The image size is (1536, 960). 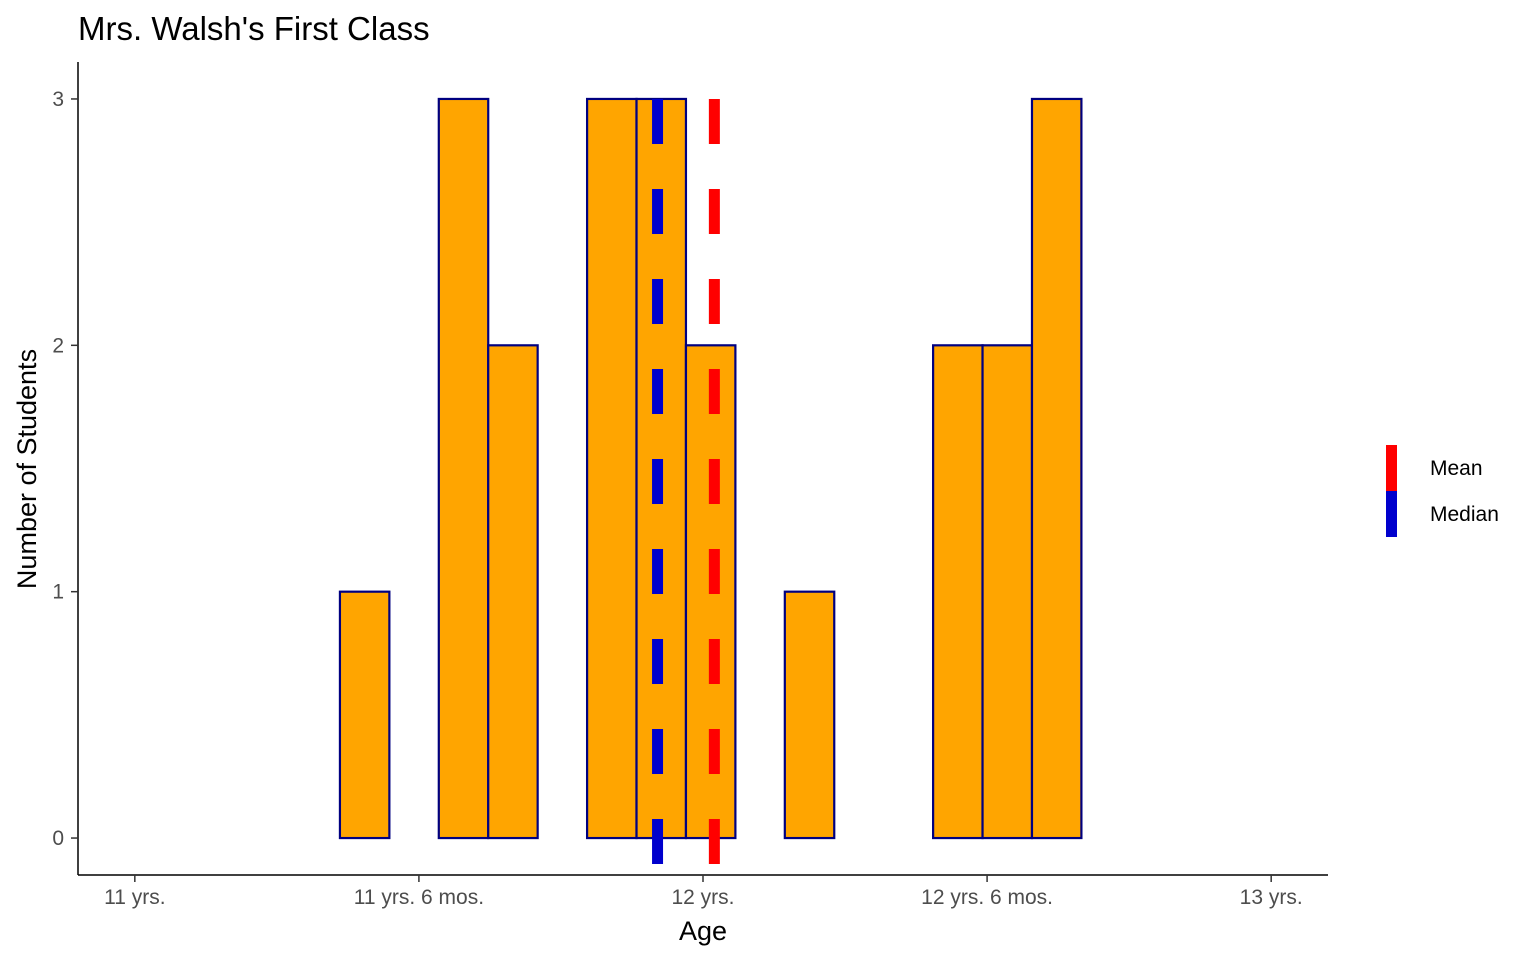 What do you see at coordinates (686, 486) in the screenshot?
I see `reference-lines` at bounding box center [686, 486].